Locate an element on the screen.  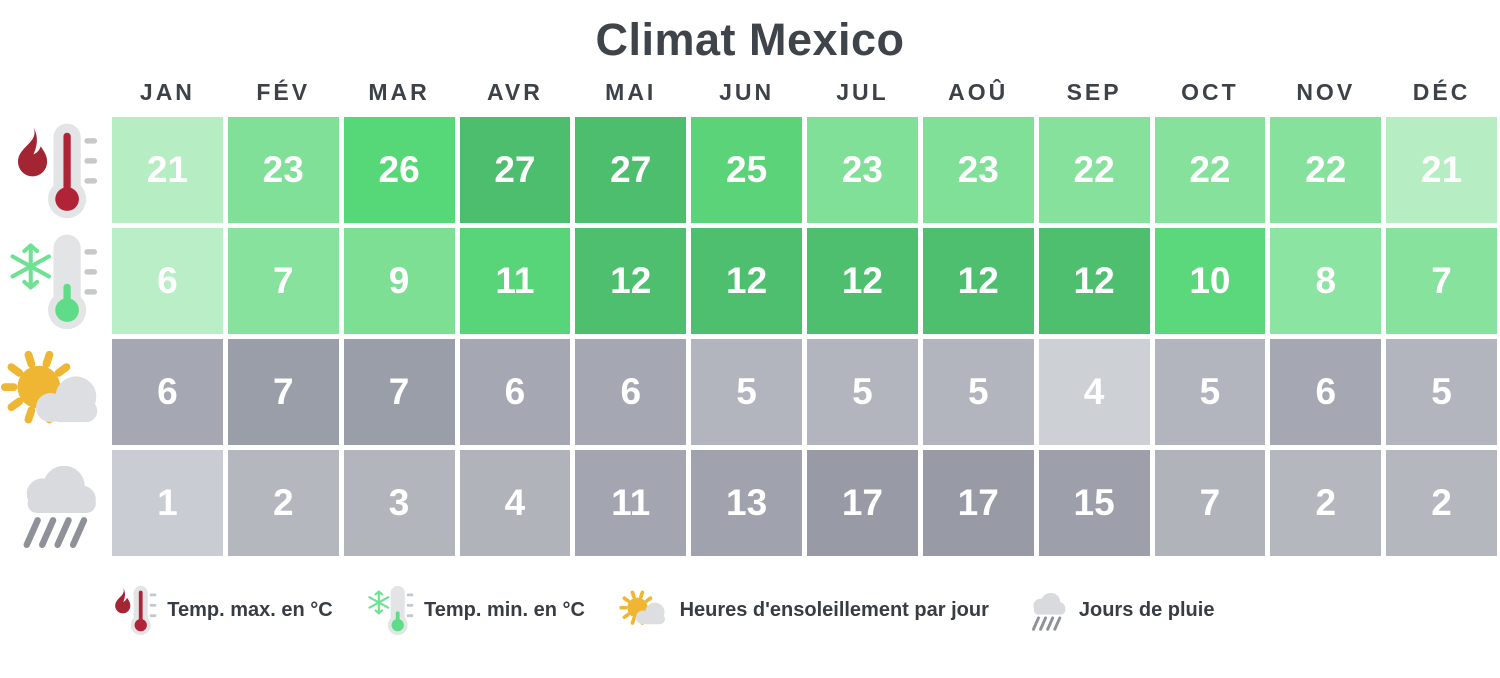
table-cell-temp-max: 26 is located at coordinates (399, 170).